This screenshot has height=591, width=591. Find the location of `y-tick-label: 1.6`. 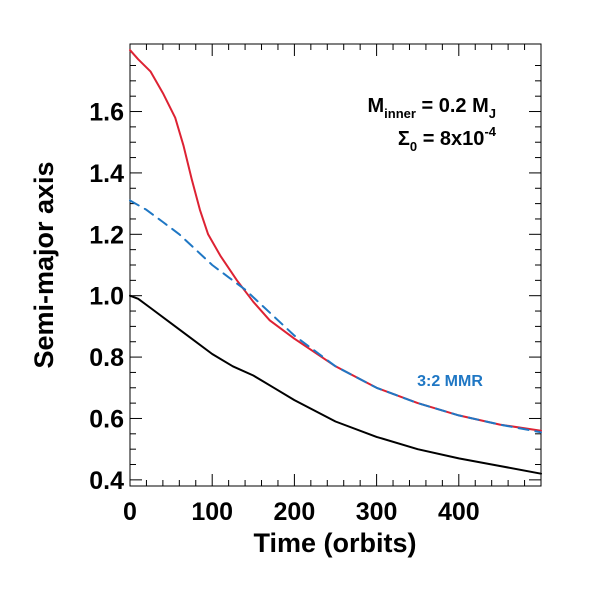

y-tick-label: 1.6 is located at coordinates (106, 113).